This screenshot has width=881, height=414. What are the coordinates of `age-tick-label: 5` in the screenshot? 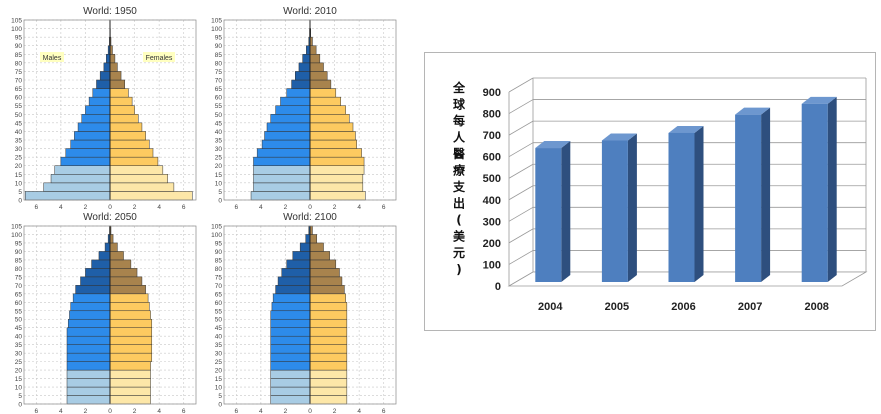 It's located at (20, 396).